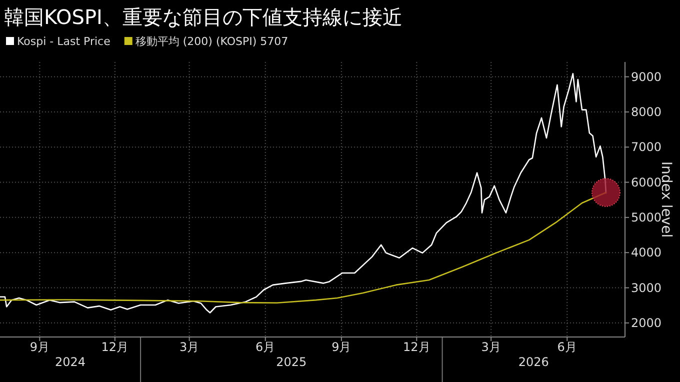 This screenshot has height=382, width=680. Describe the element at coordinates (646, 287) in the screenshot. I see `y-tick-label: 3000` at that location.